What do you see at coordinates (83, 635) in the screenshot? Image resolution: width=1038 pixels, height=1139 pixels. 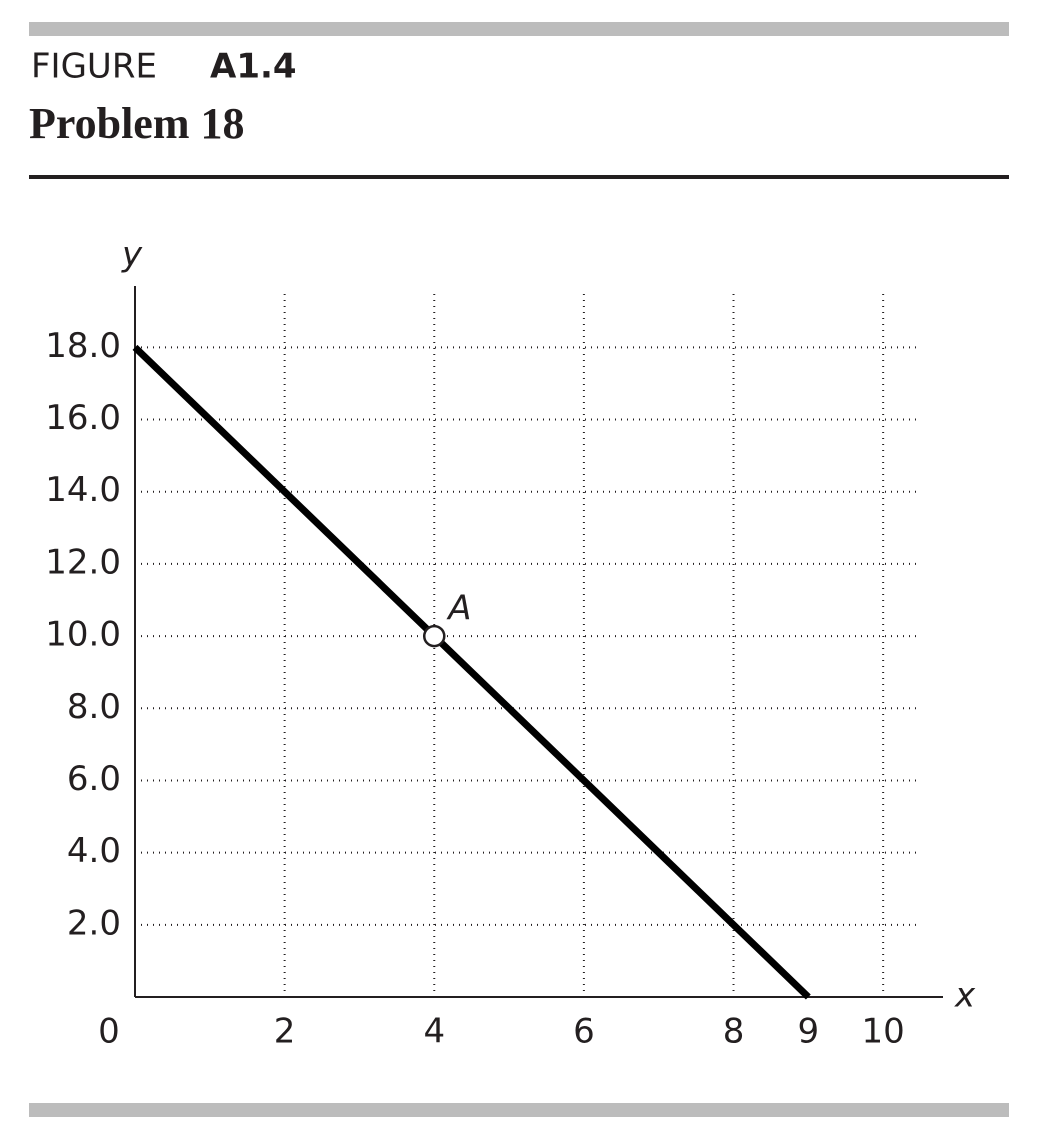 I see `y-tick-label: 10.0` at bounding box center [83, 635].